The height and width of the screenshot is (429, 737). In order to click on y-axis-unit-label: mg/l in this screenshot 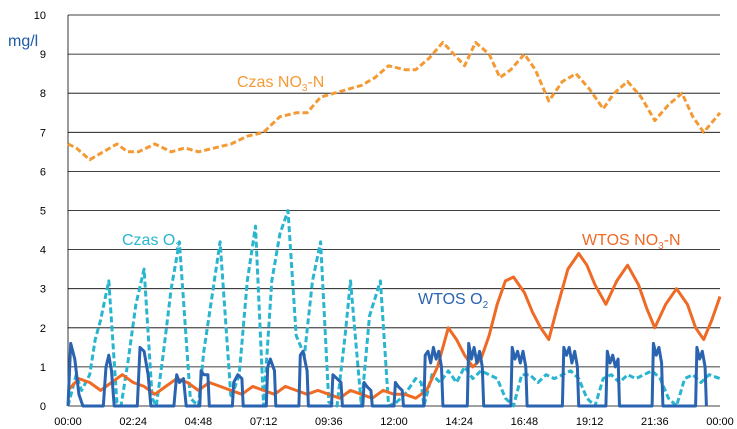, I will do `click(23, 41)`.